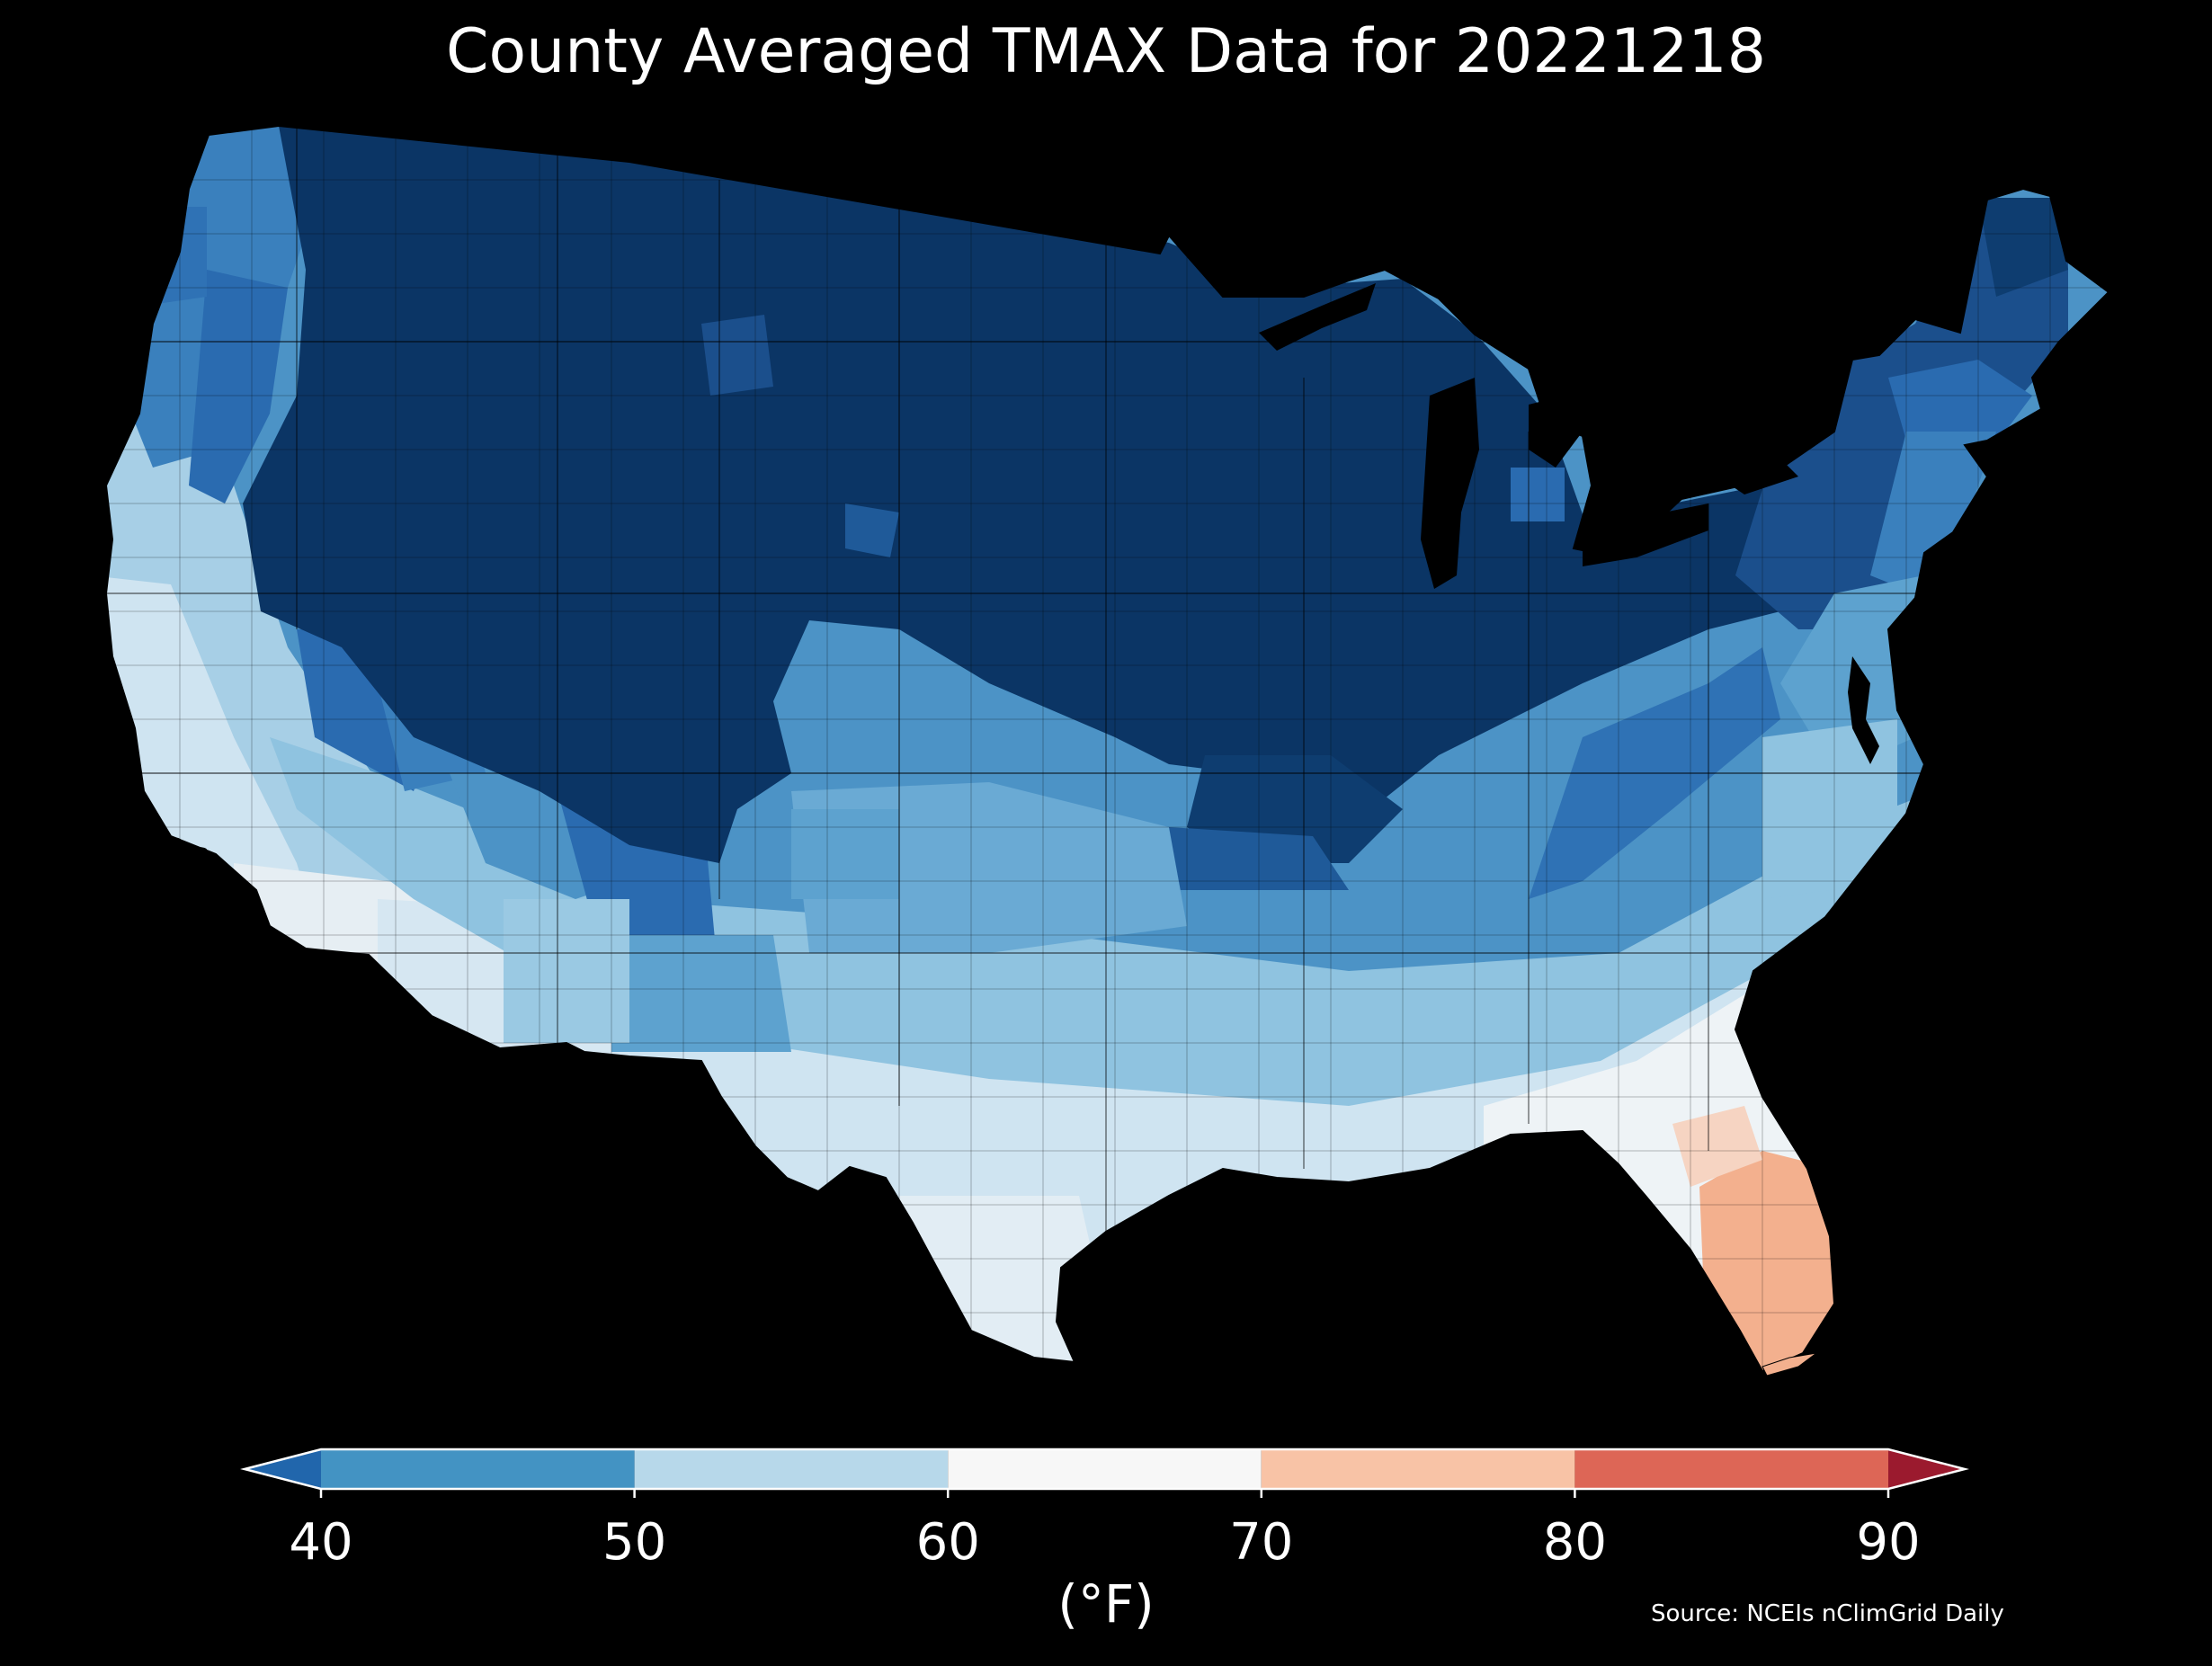  Describe the element at coordinates (283, 1469) in the screenshot. I see `colorbar-extend-low` at that location.